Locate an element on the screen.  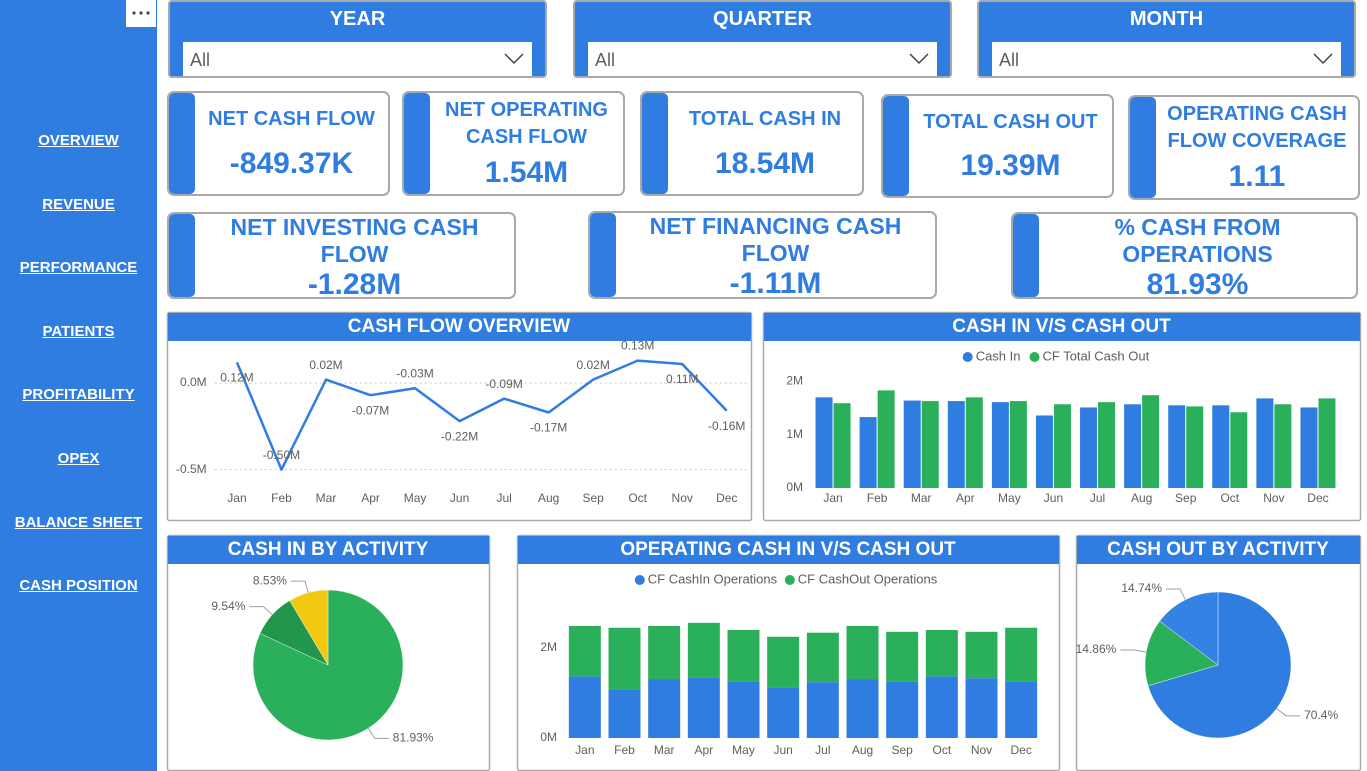
kpi-value: -1.11M is located at coordinates (775, 283).